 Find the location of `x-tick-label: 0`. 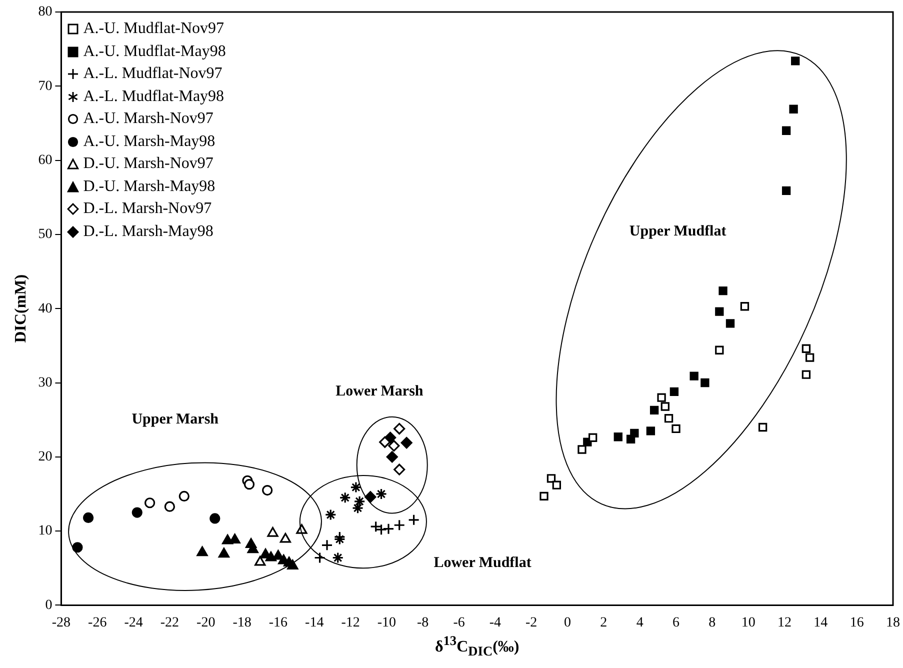

x-tick-label: 0 is located at coordinates (568, 622).